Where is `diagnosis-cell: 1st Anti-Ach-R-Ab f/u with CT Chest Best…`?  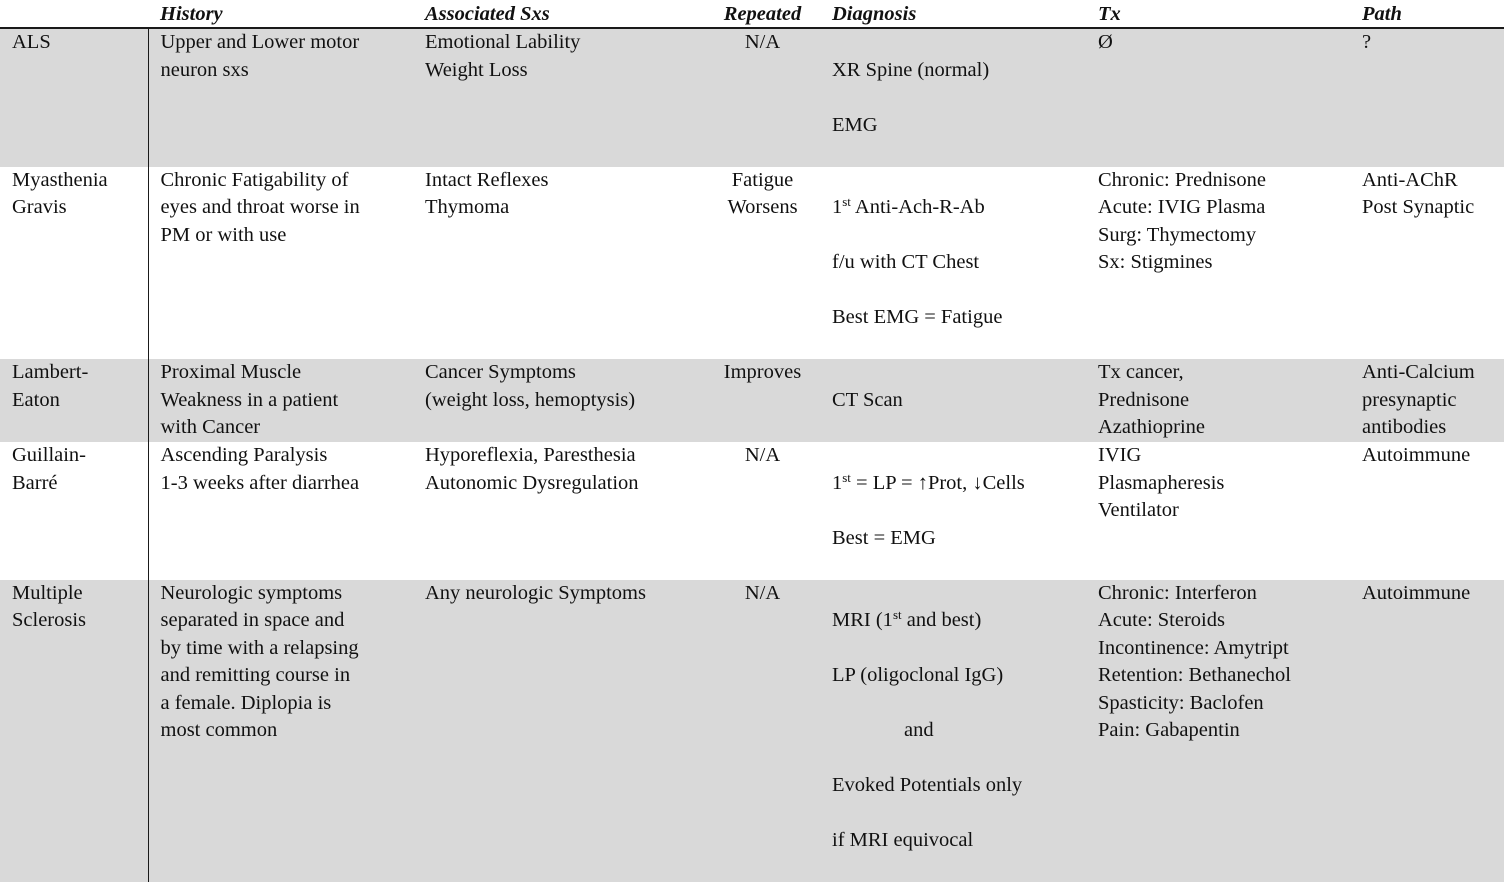 diagnosis-cell: 1st Anti-Ach-R-Ab f/u with CT Chest Best… is located at coordinates (953, 263).